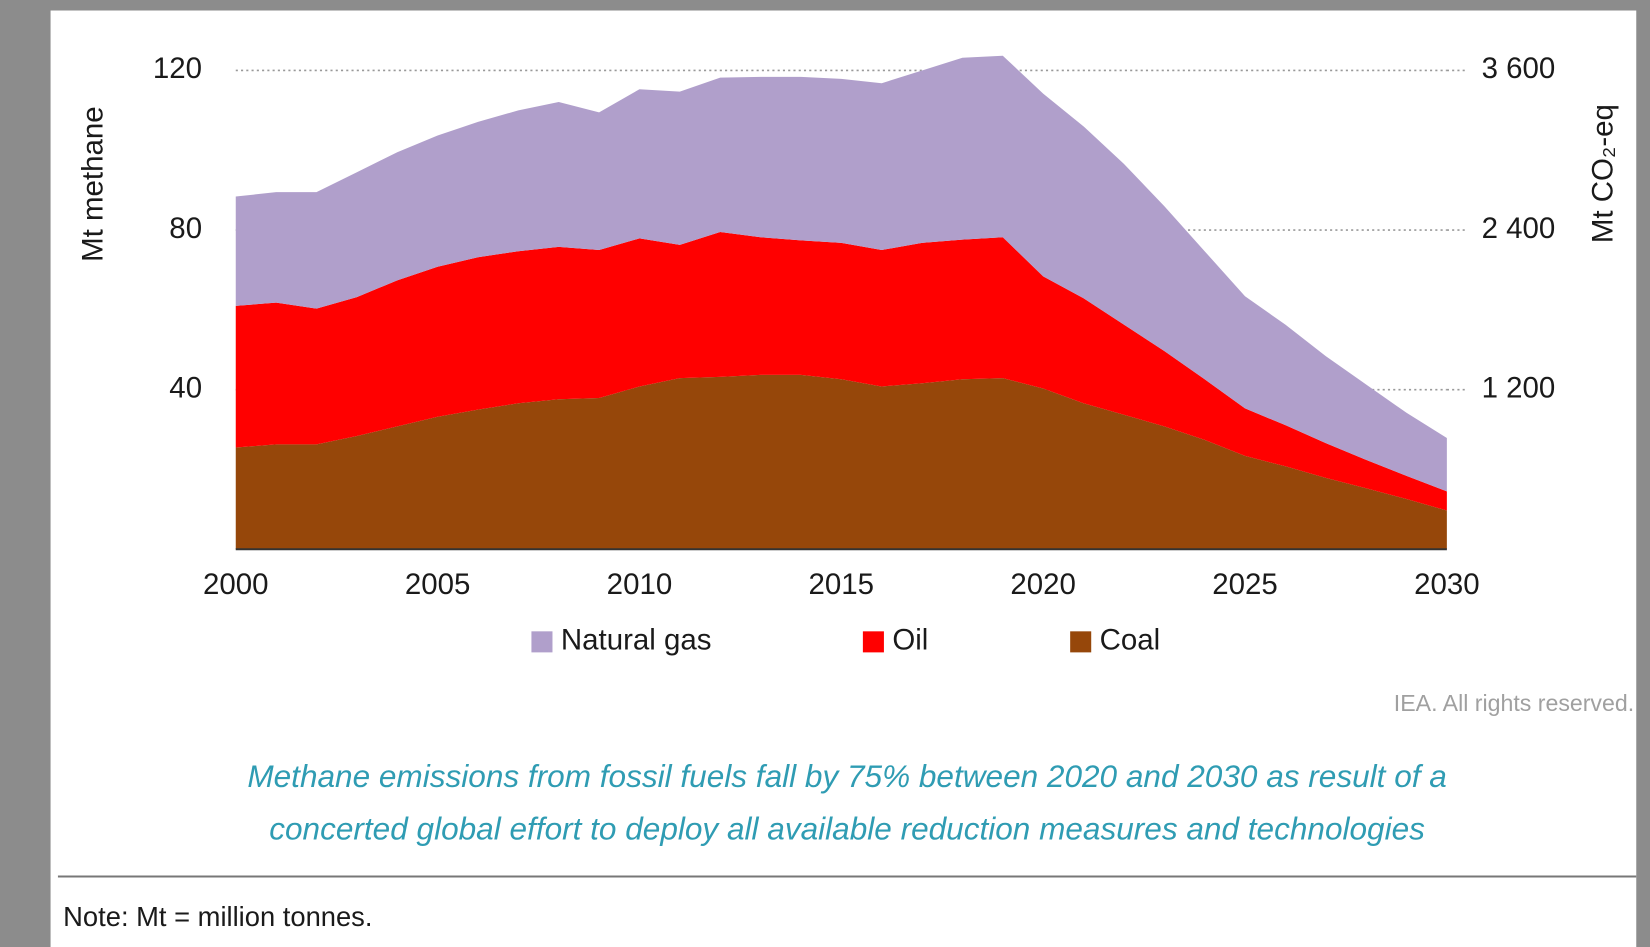 Image resolution: width=1650 pixels, height=947 pixels. Describe the element at coordinates (1447, 584) in the screenshot. I see `x-tick-label: 2030` at that location.